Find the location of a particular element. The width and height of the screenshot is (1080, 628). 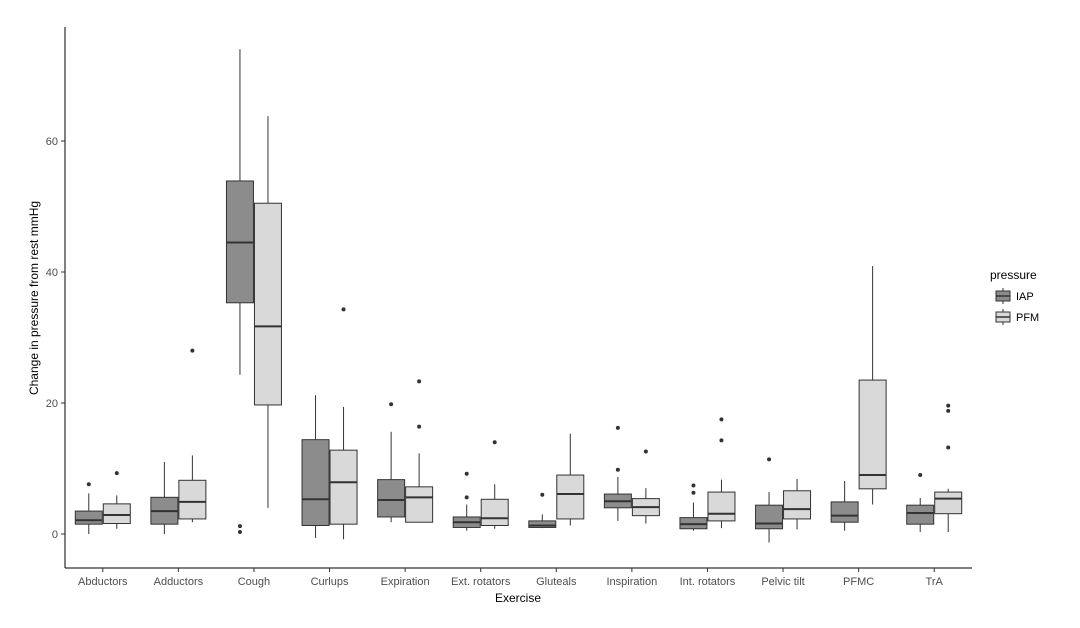

legend-item-iap: IAP is located at coordinates (1014, 296).